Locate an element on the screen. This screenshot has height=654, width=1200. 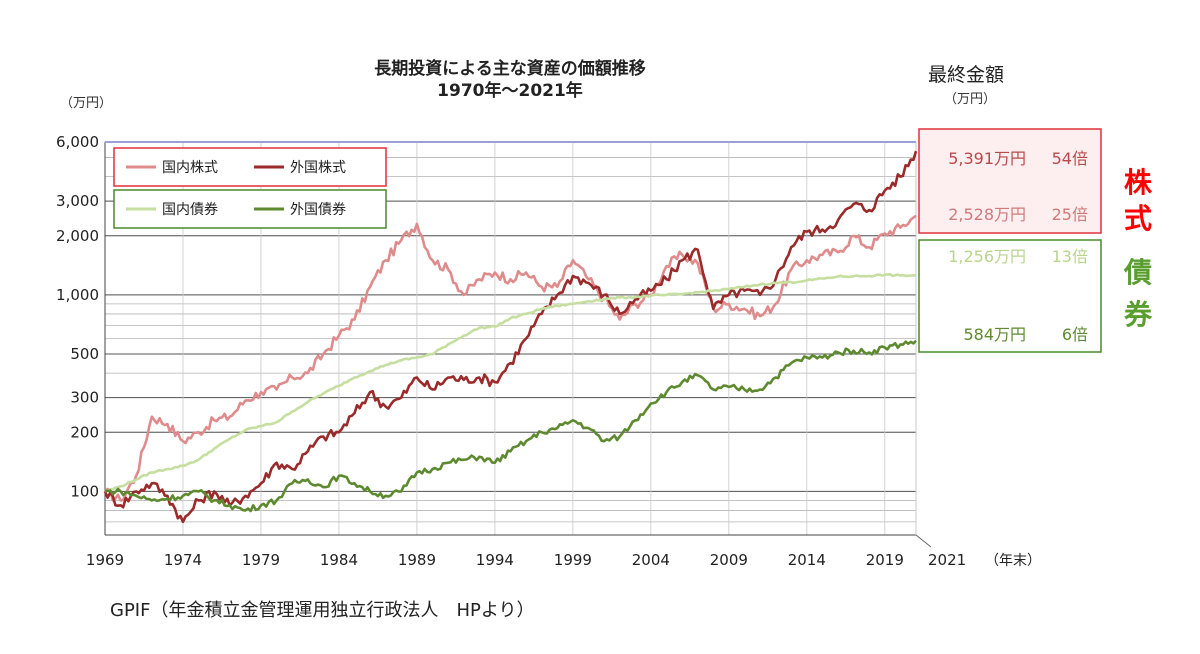
source-note: GPIF（年金積立金管理運用独立行政法人 HPより） is located at coordinates (322, 610).